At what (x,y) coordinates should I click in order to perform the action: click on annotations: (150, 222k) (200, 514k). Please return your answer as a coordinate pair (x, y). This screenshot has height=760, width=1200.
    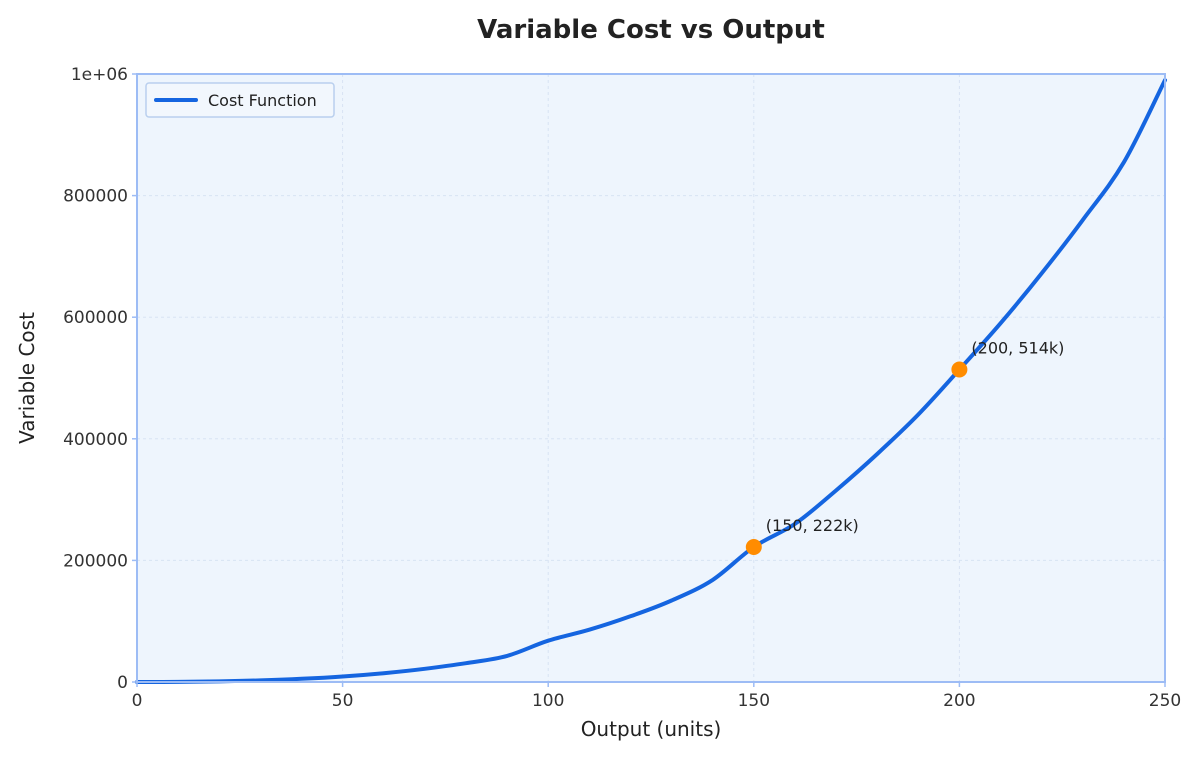
    Looking at the image, I should click on (904, 447).